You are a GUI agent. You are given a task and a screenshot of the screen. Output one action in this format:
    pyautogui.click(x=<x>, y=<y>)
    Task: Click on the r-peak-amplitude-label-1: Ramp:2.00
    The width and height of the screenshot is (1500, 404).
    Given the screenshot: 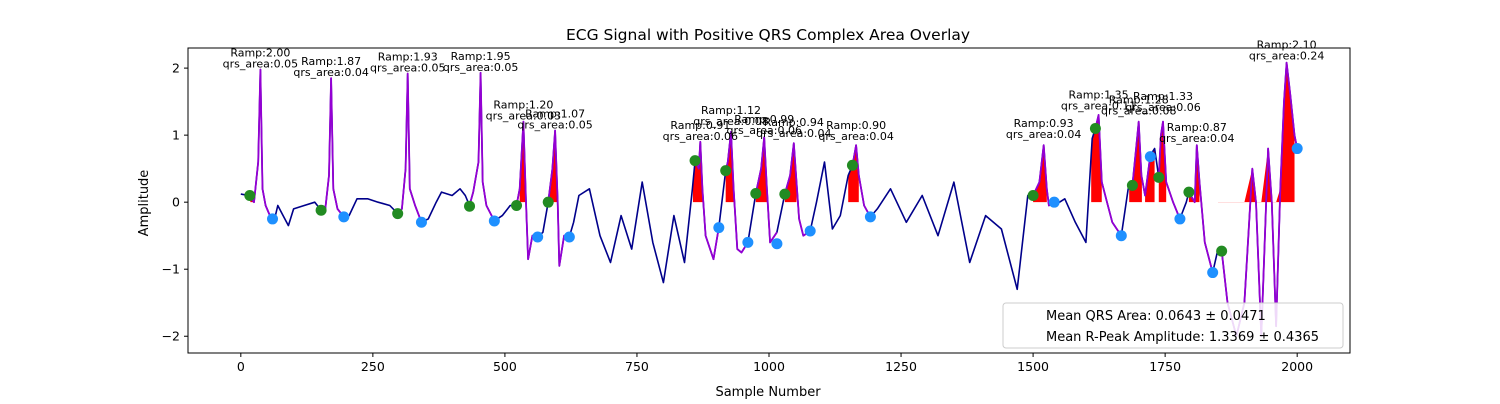 What is the action you would take?
    pyautogui.click(x=260, y=52)
    